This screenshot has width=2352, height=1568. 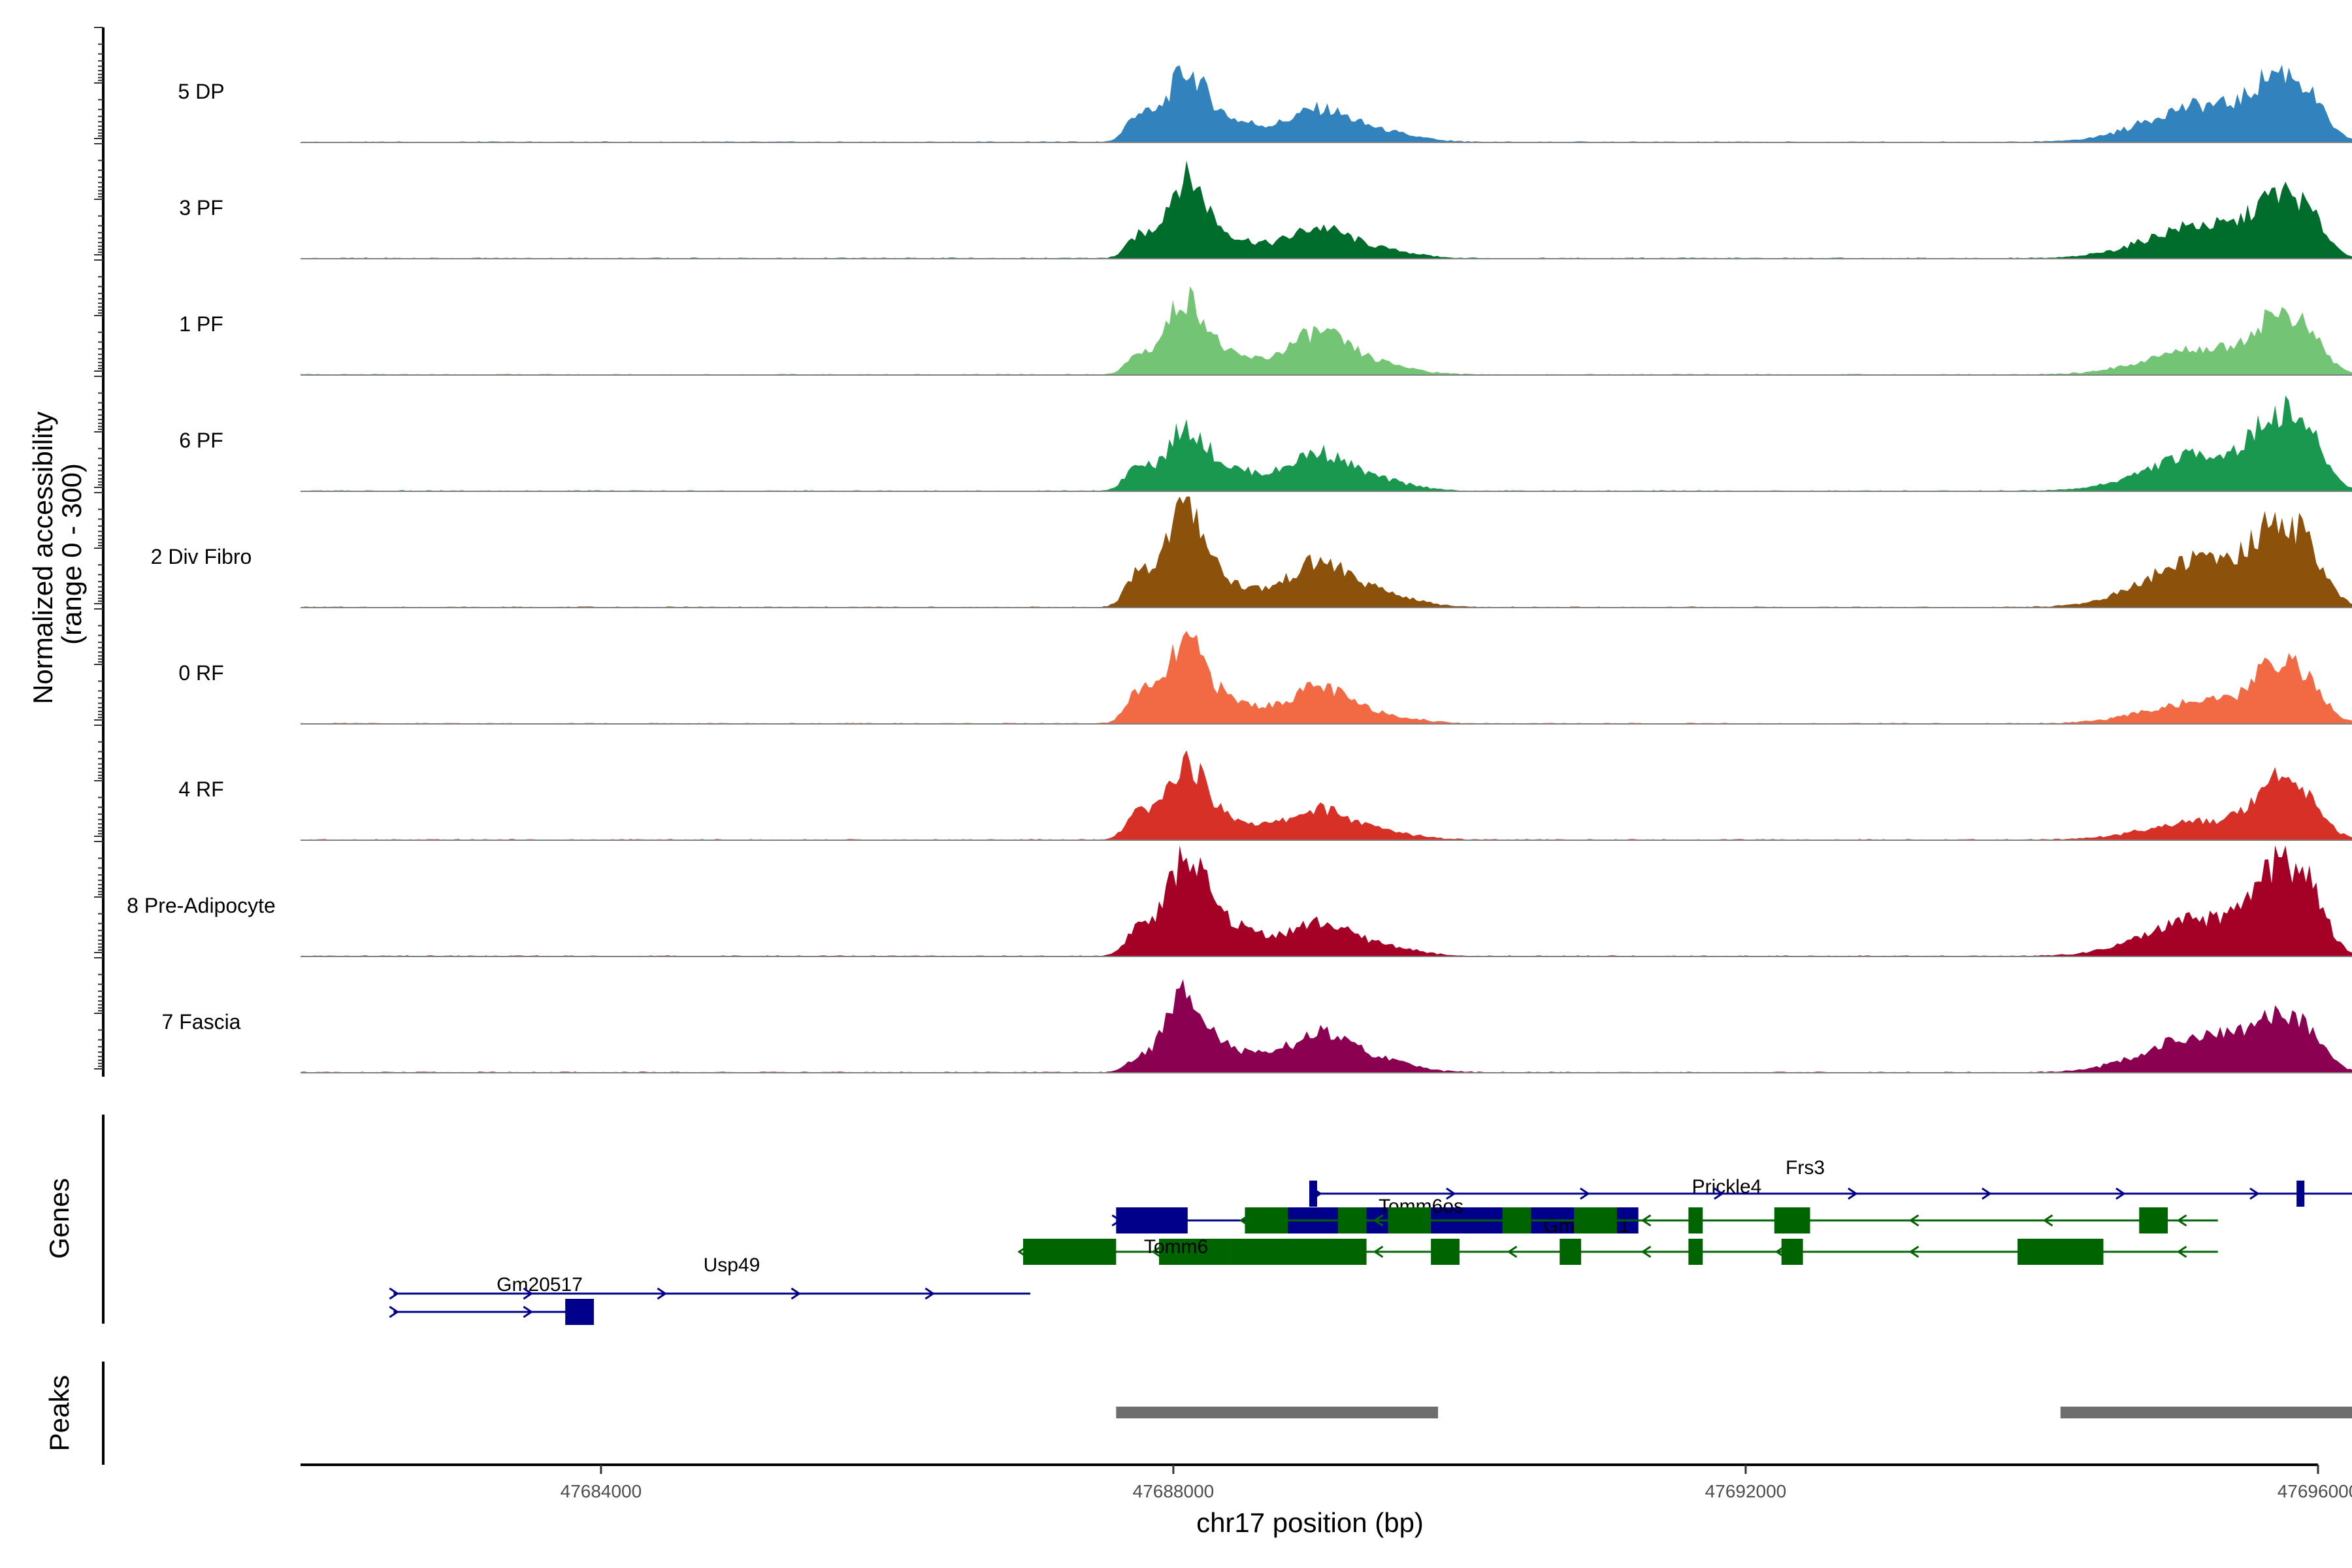 I want to click on track-label: 5 DP, so click(x=201, y=91).